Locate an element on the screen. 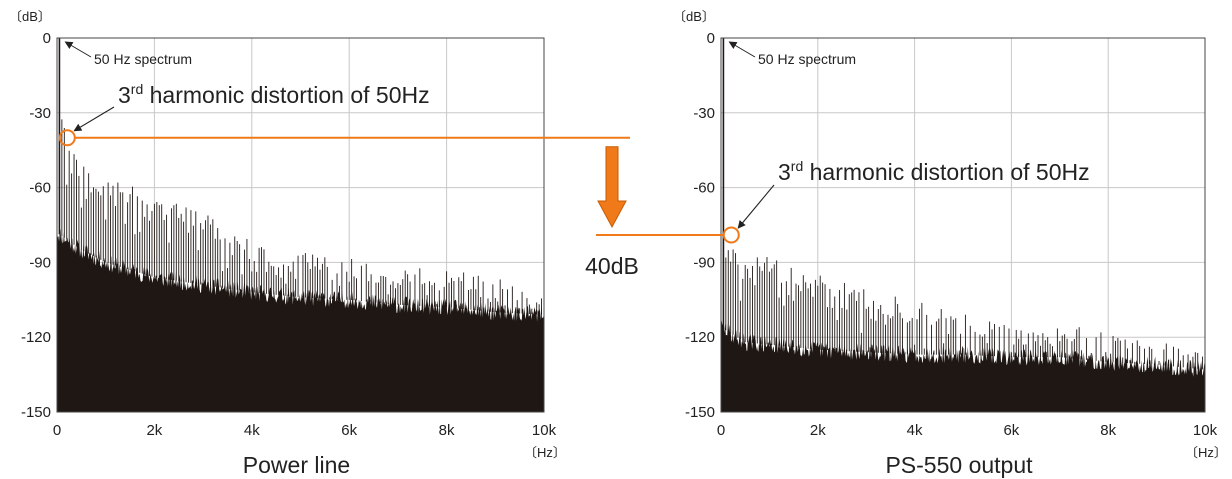 This screenshot has width=1232, height=479. attenuation-arrow is located at coordinates (612, 187).